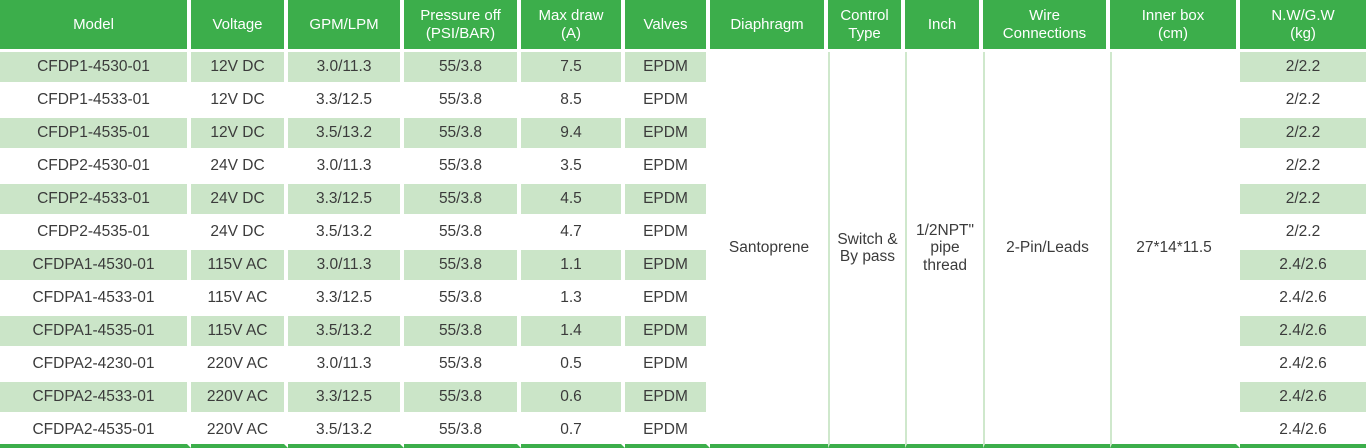  What do you see at coordinates (573, 101) in the screenshot?
I see `max-draw-cell: 8.5` at bounding box center [573, 101].